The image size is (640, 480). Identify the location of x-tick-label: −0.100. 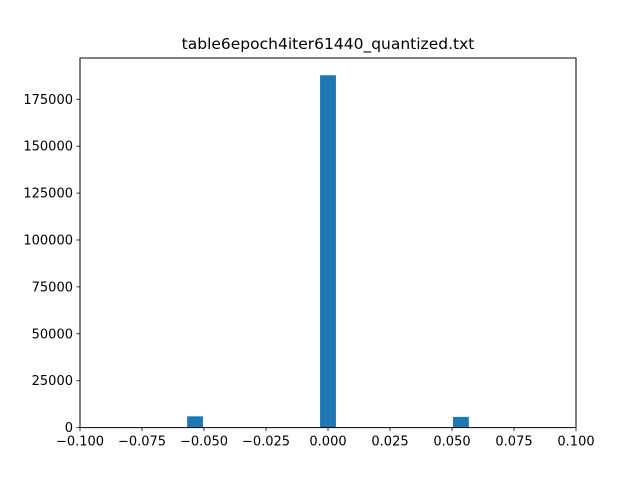
(80, 442).